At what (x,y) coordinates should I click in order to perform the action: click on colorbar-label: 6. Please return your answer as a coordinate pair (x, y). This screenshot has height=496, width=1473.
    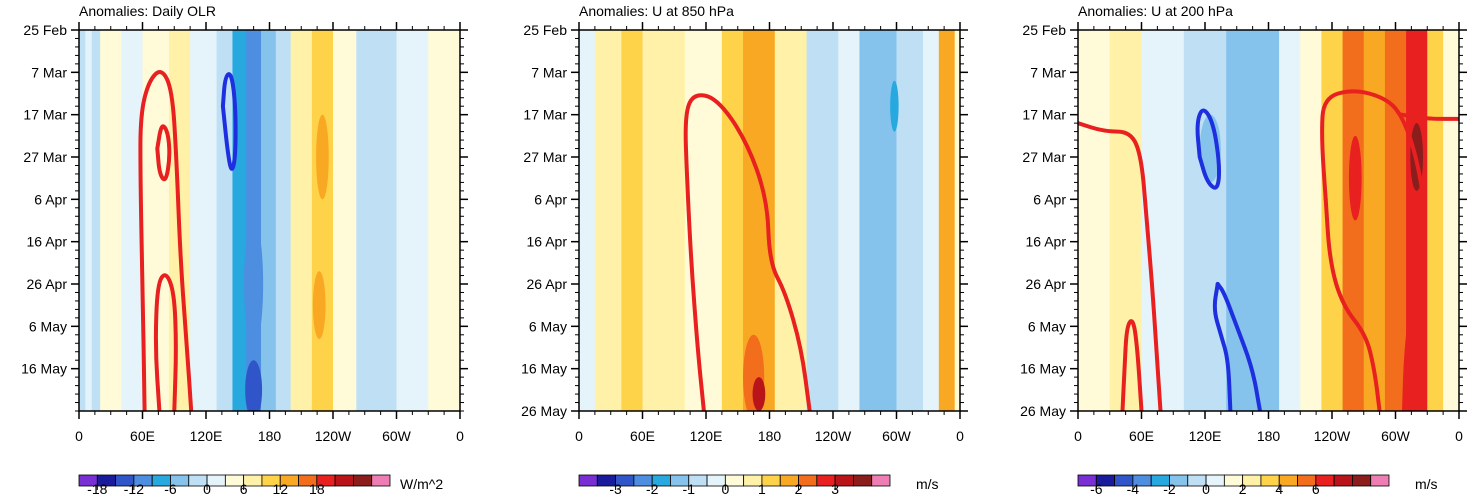
    Looking at the image, I should click on (1316, 488).